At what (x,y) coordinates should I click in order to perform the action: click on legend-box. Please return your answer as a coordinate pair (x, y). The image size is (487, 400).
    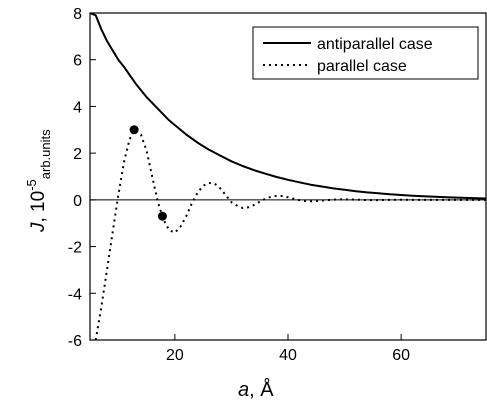
    Looking at the image, I should click on (365, 53).